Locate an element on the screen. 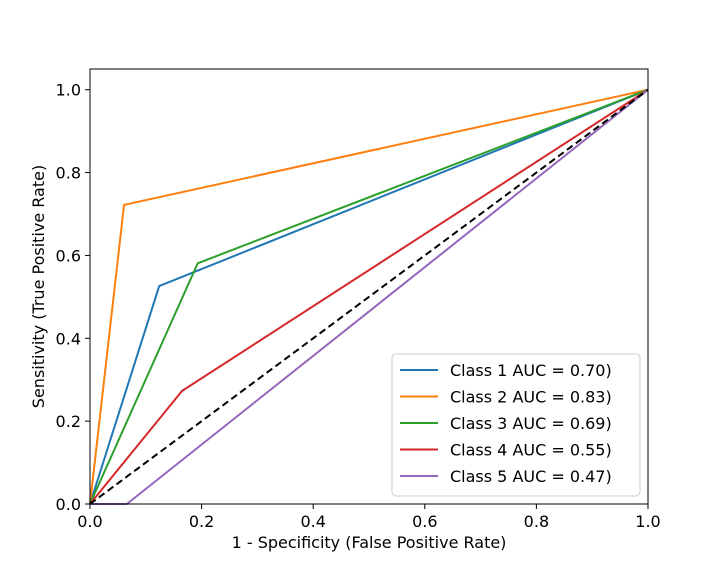  legend-label-class-3: Class 3 AUC = 0.69) is located at coordinates (531, 423).